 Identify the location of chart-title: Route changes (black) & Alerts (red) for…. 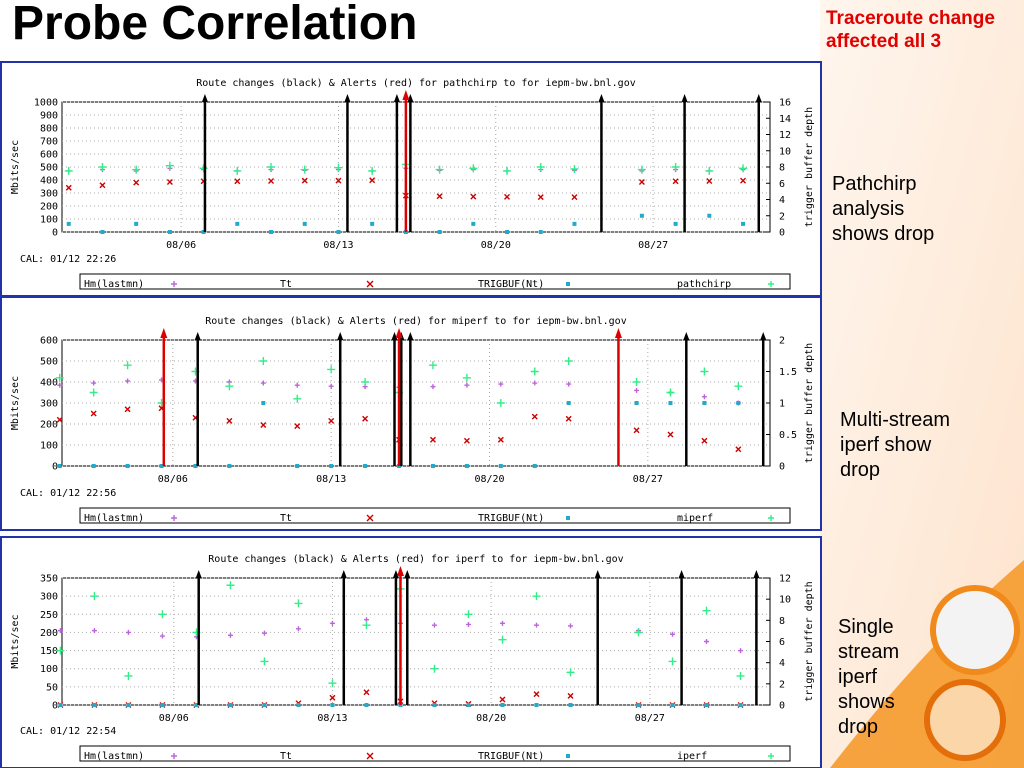
(416, 83).